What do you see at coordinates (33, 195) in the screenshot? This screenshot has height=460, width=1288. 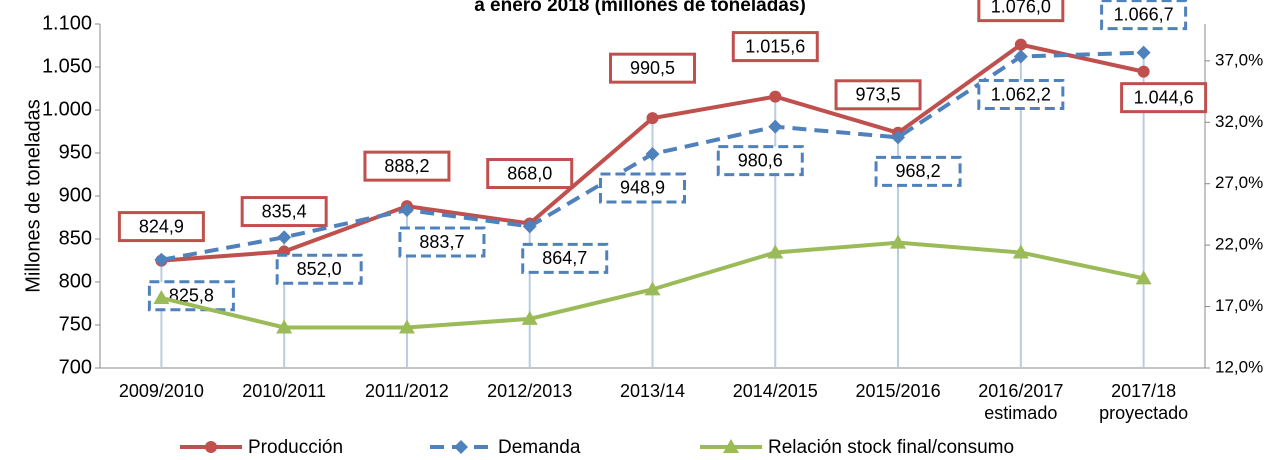 I see `y-axis-label: Millones de toneladas` at bounding box center [33, 195].